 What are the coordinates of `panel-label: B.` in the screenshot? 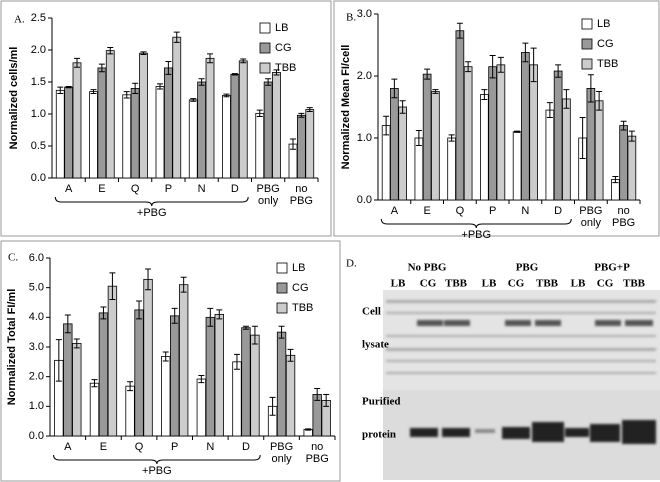 It's located at (351, 18).